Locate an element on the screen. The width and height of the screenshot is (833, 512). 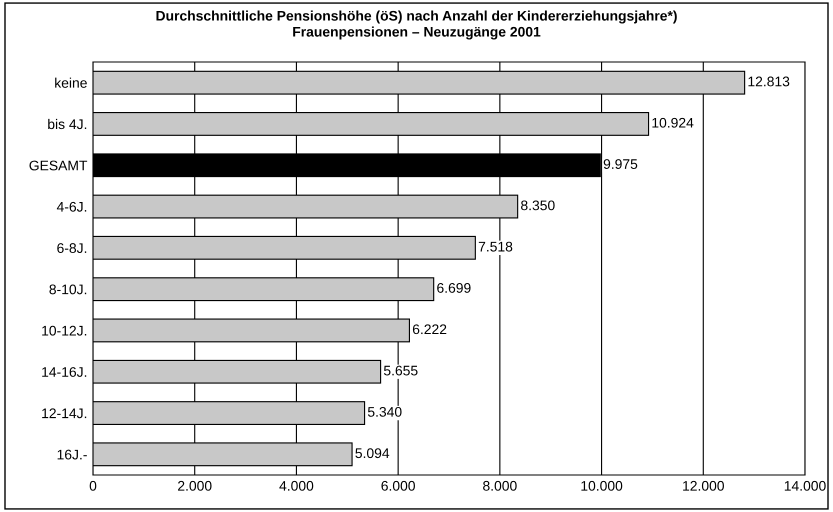
x-tick-label: 8.000 is located at coordinates (500, 485).